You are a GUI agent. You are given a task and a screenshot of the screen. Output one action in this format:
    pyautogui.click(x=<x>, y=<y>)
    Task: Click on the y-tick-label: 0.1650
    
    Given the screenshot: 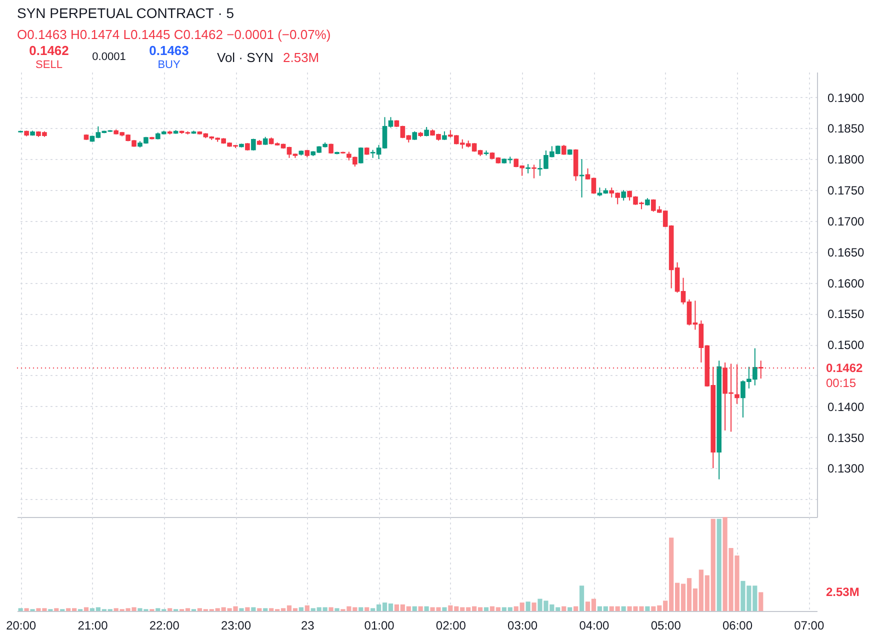 What is the action you would take?
    pyautogui.click(x=846, y=252)
    